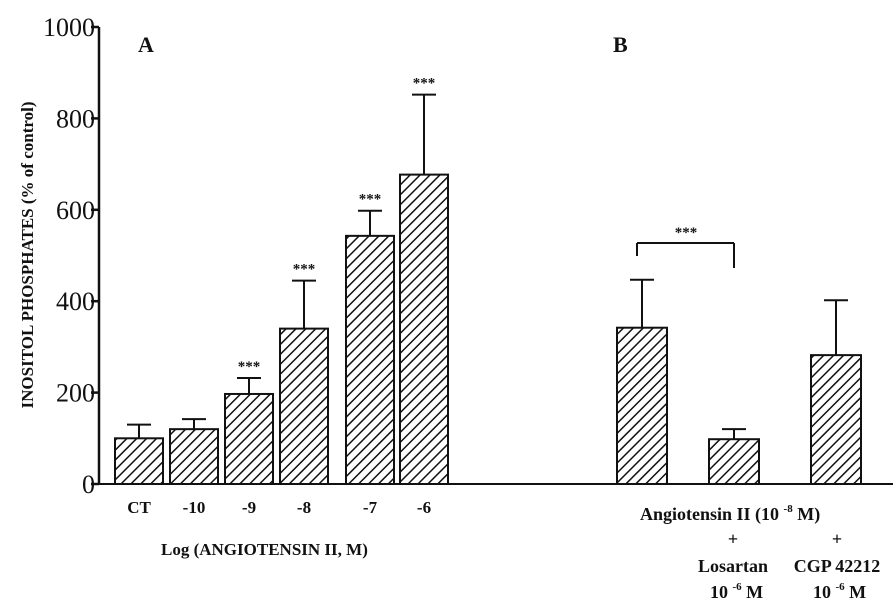 The image size is (895, 605). What do you see at coordinates (370, 200) in the screenshot?
I see `a-significance-4: ***` at bounding box center [370, 200].